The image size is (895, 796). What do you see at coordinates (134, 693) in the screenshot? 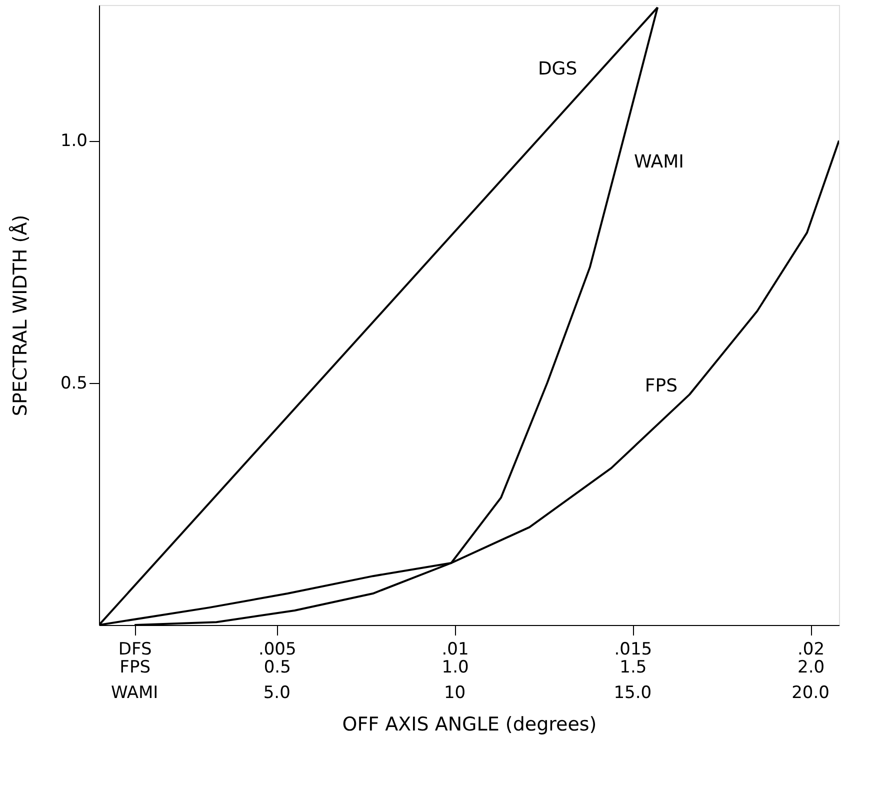
I see `text: WAMI` at bounding box center [134, 693].